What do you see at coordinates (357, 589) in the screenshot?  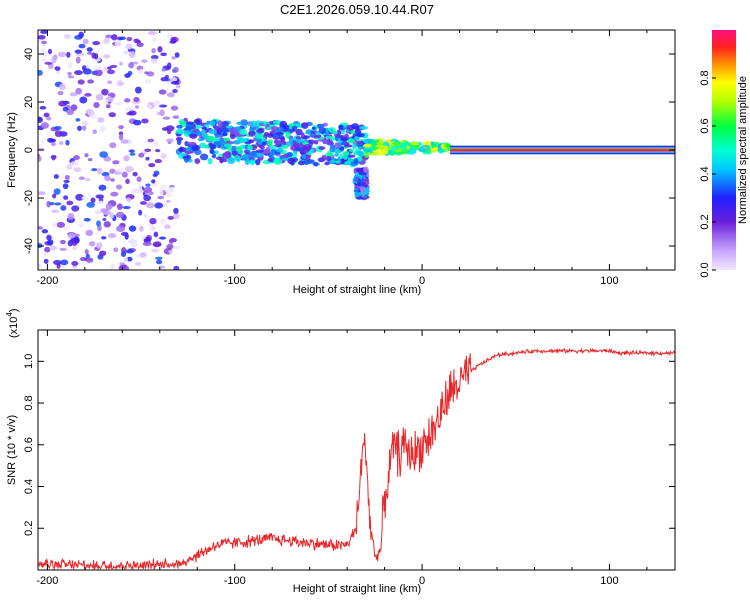 I see `snr-x-label: Height of straight line (km)` at bounding box center [357, 589].